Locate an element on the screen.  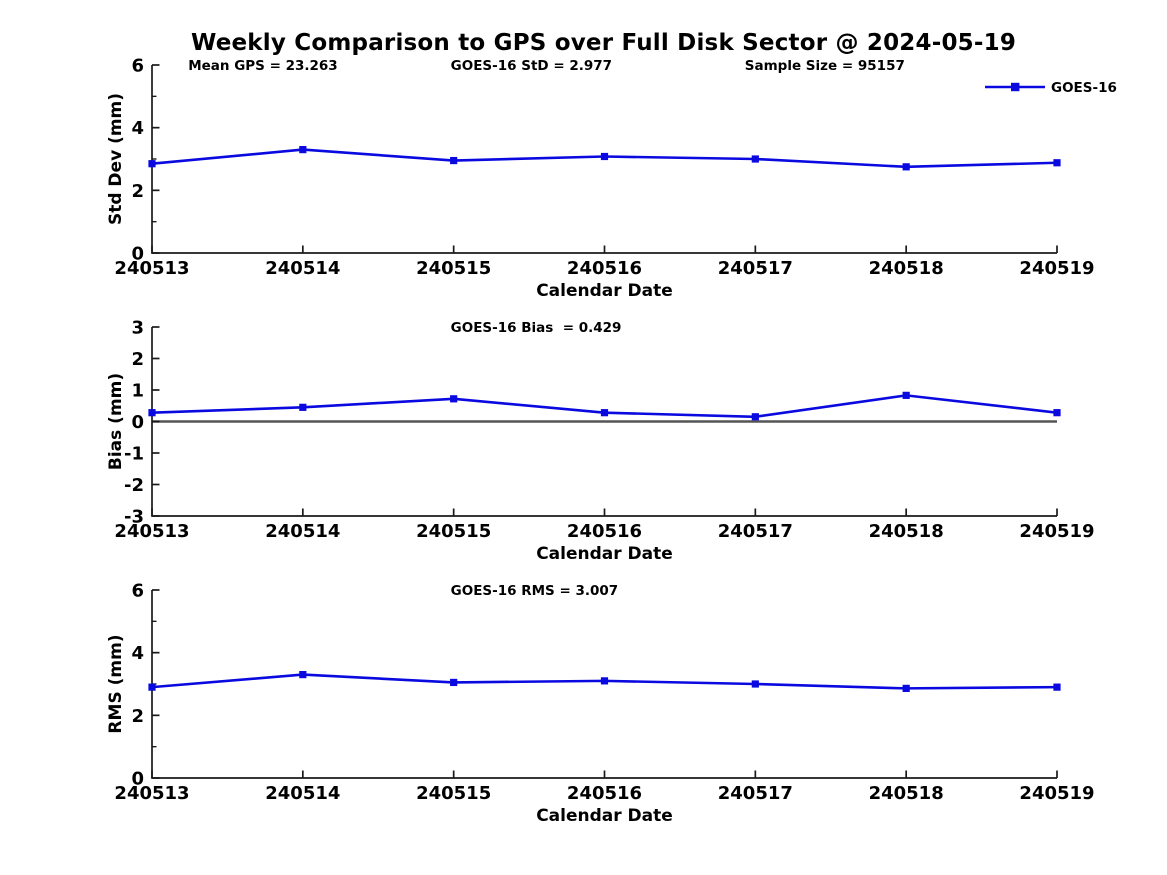
legend-marker-sample is located at coordinates (1015, 87).